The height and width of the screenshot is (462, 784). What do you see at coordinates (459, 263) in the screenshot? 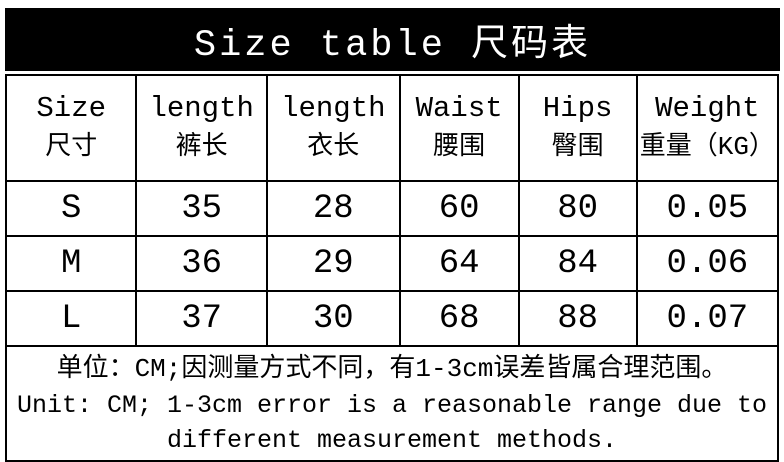
I see `value-cell-waist: 64` at bounding box center [459, 263].